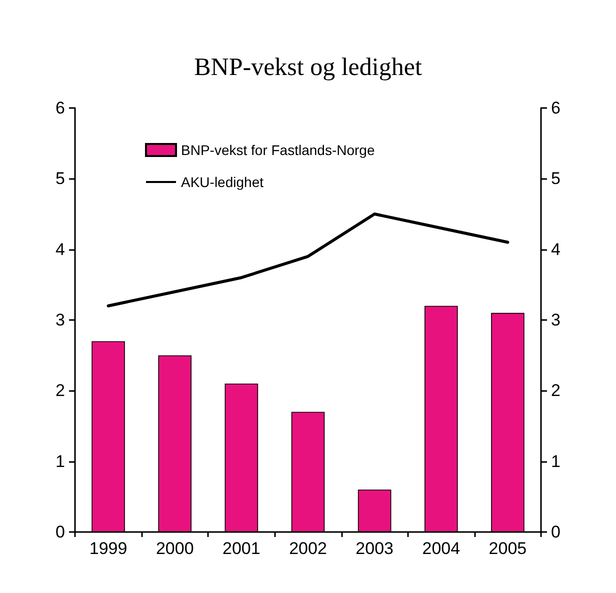 This screenshot has height=593, width=616. What do you see at coordinates (278, 150) in the screenshot?
I see `legend-label: BNP-vekst for Fastlands-Norge` at bounding box center [278, 150].